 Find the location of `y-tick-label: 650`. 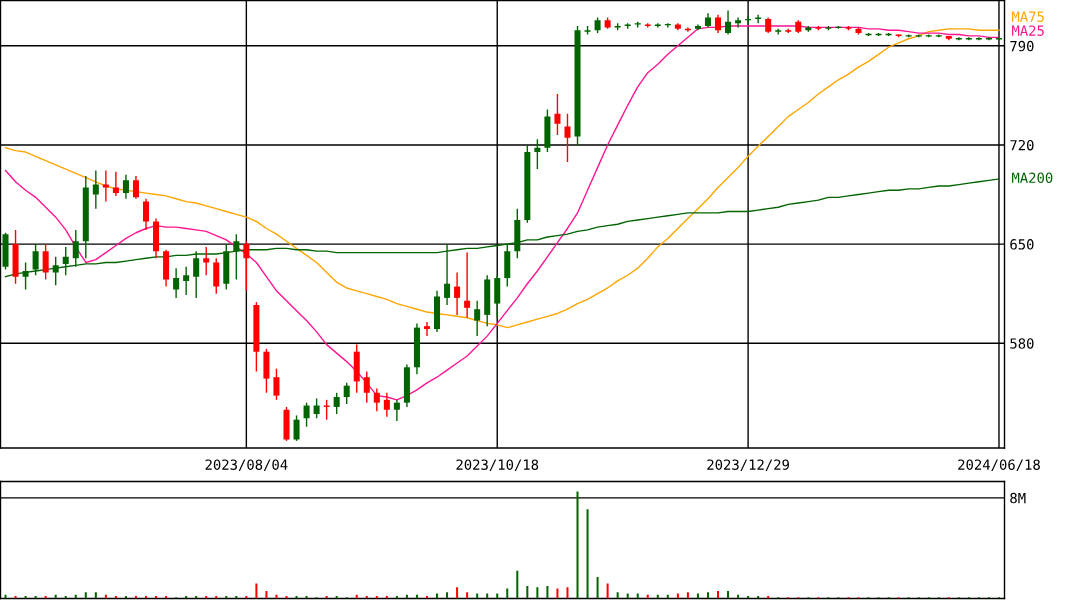

y-tick-label: 650 is located at coordinates (1022, 244).